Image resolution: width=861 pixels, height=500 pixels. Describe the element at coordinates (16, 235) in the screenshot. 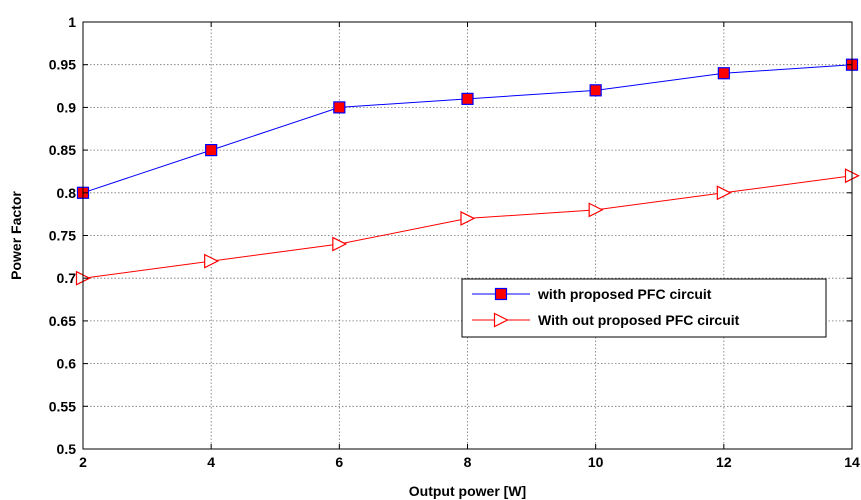

I see `y-axis-title: Power Factor` at that location.